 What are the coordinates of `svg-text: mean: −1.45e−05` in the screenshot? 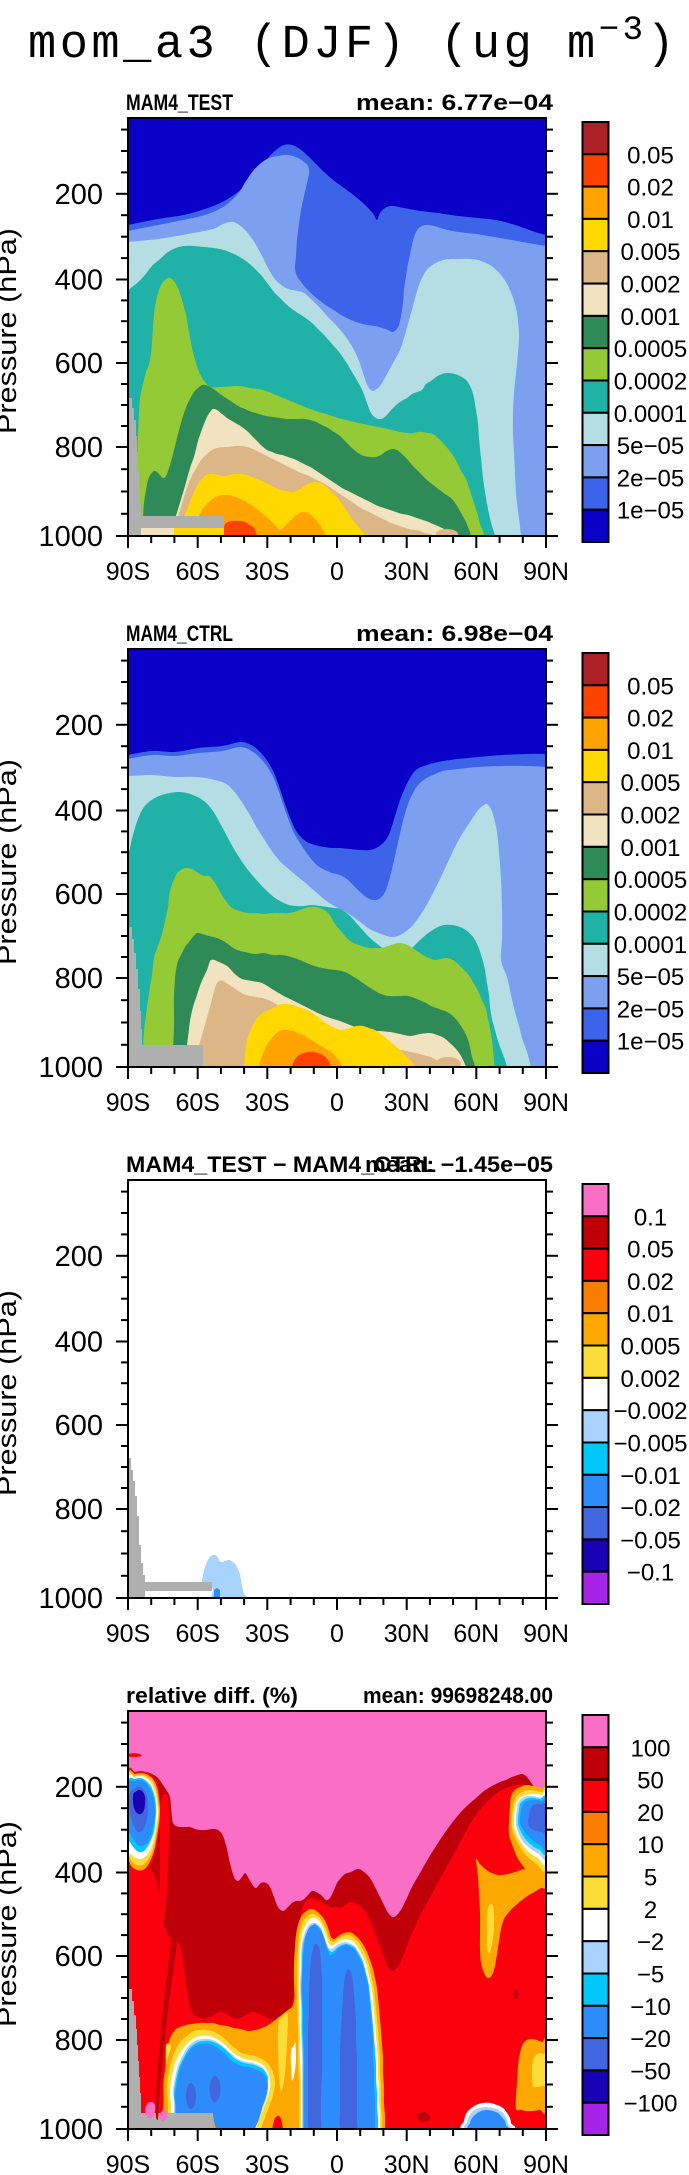 It's located at (459, 1164).